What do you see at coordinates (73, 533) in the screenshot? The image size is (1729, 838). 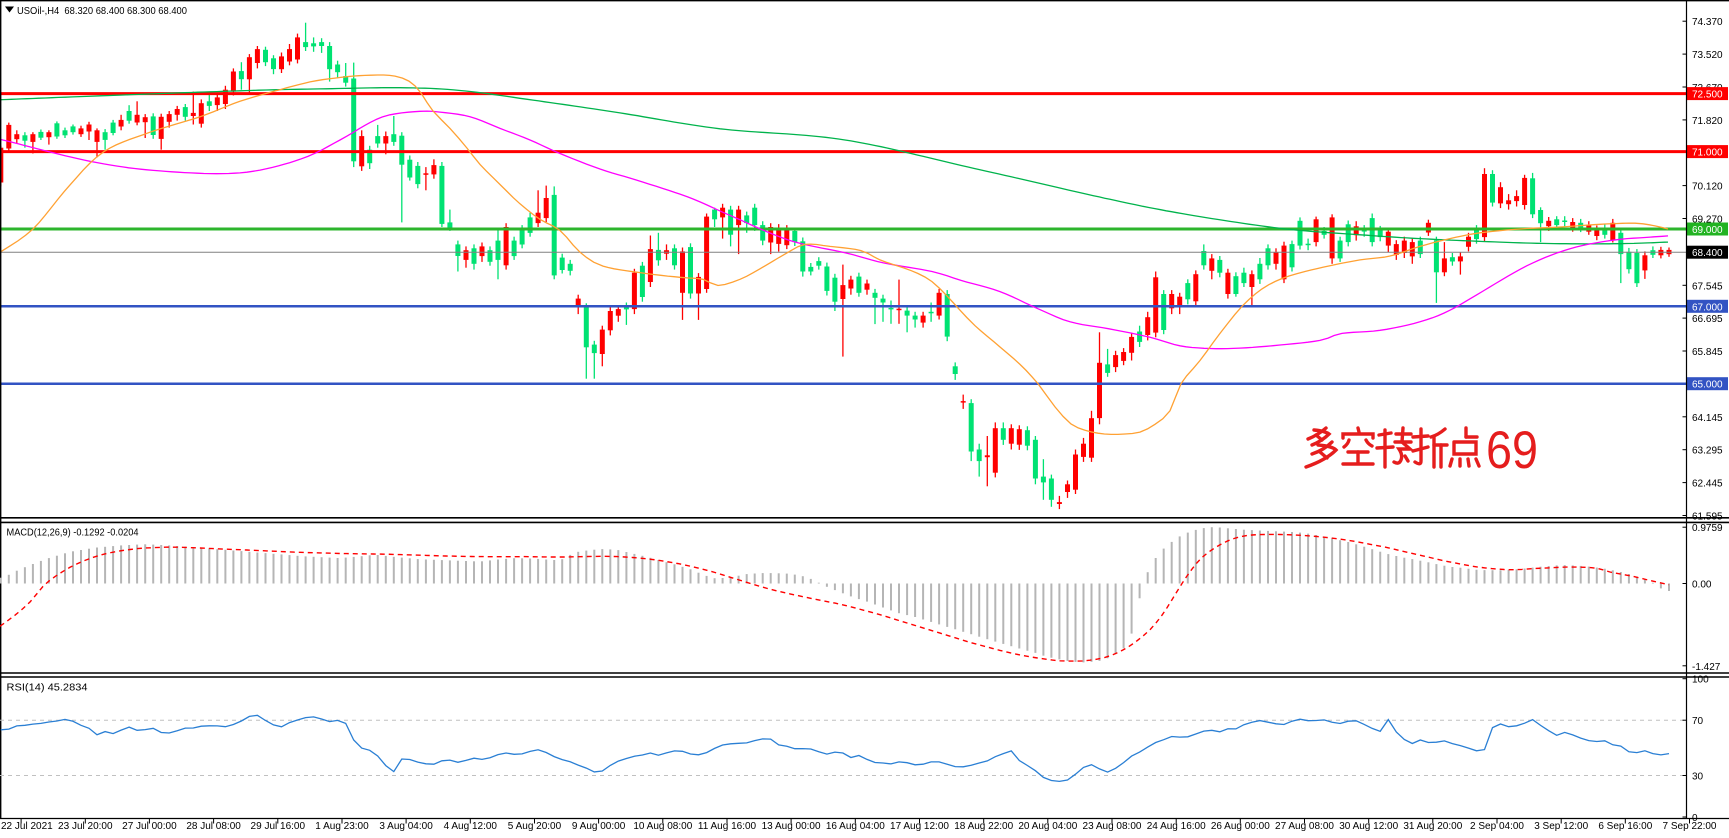 I see `svg-text: MACD(12,26,9) -0.1292 -0.0204` at bounding box center [73, 533].